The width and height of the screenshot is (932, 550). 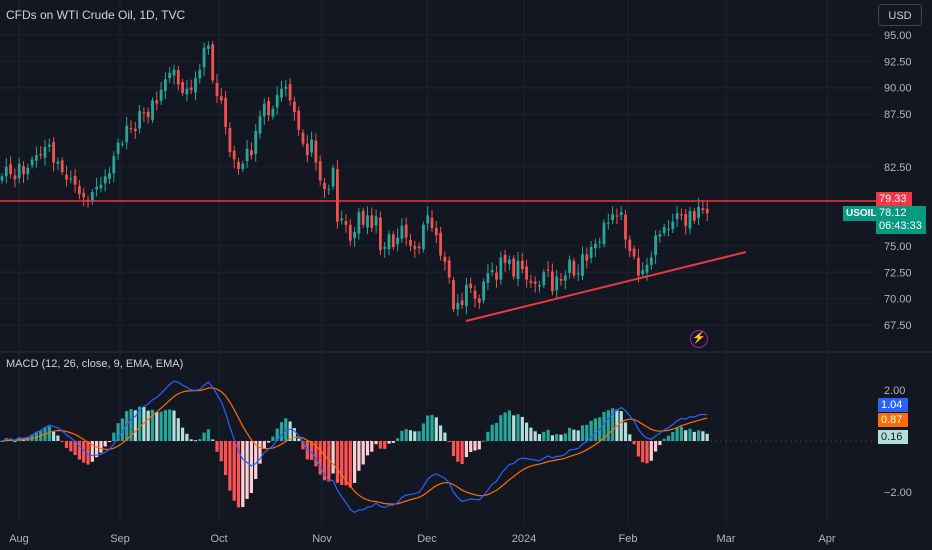 What do you see at coordinates (893, 213) in the screenshot?
I see `last-price: 78.12` at bounding box center [893, 213].